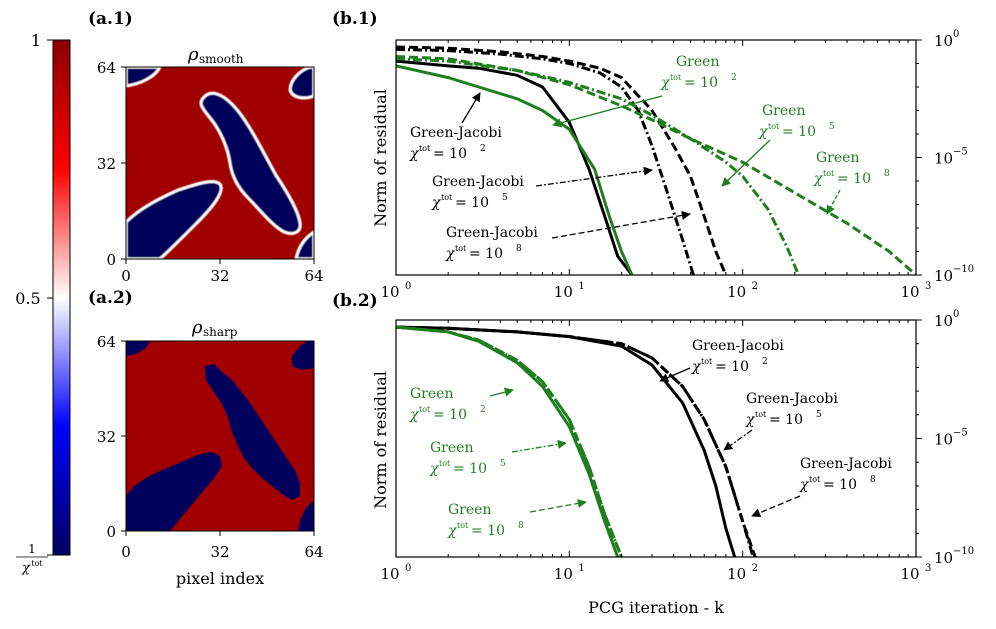 The width and height of the screenshot is (996, 629). I want to click on colorbar-bottom-den-sup: tot, so click(37, 563).